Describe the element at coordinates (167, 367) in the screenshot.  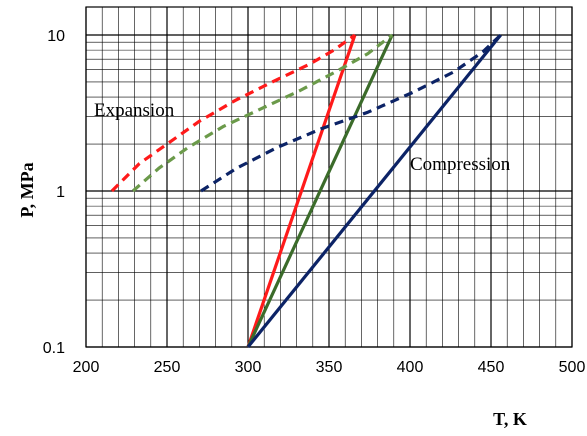
I see `x-tick-label: 250` at that location.